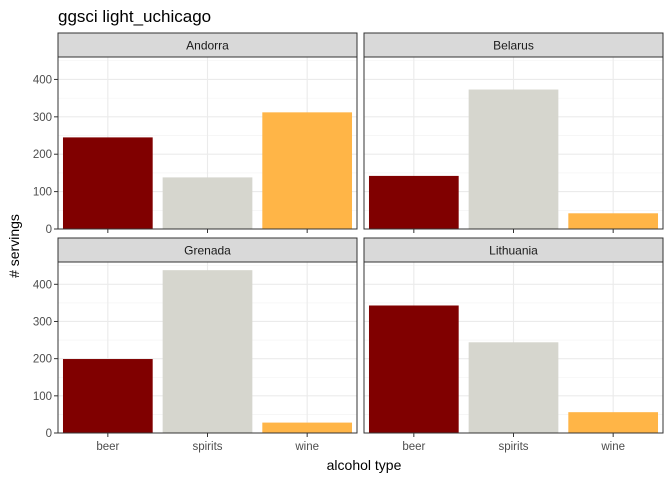  What do you see at coordinates (207, 203) in the screenshot?
I see `bar-andorra-spirits` at bounding box center [207, 203].